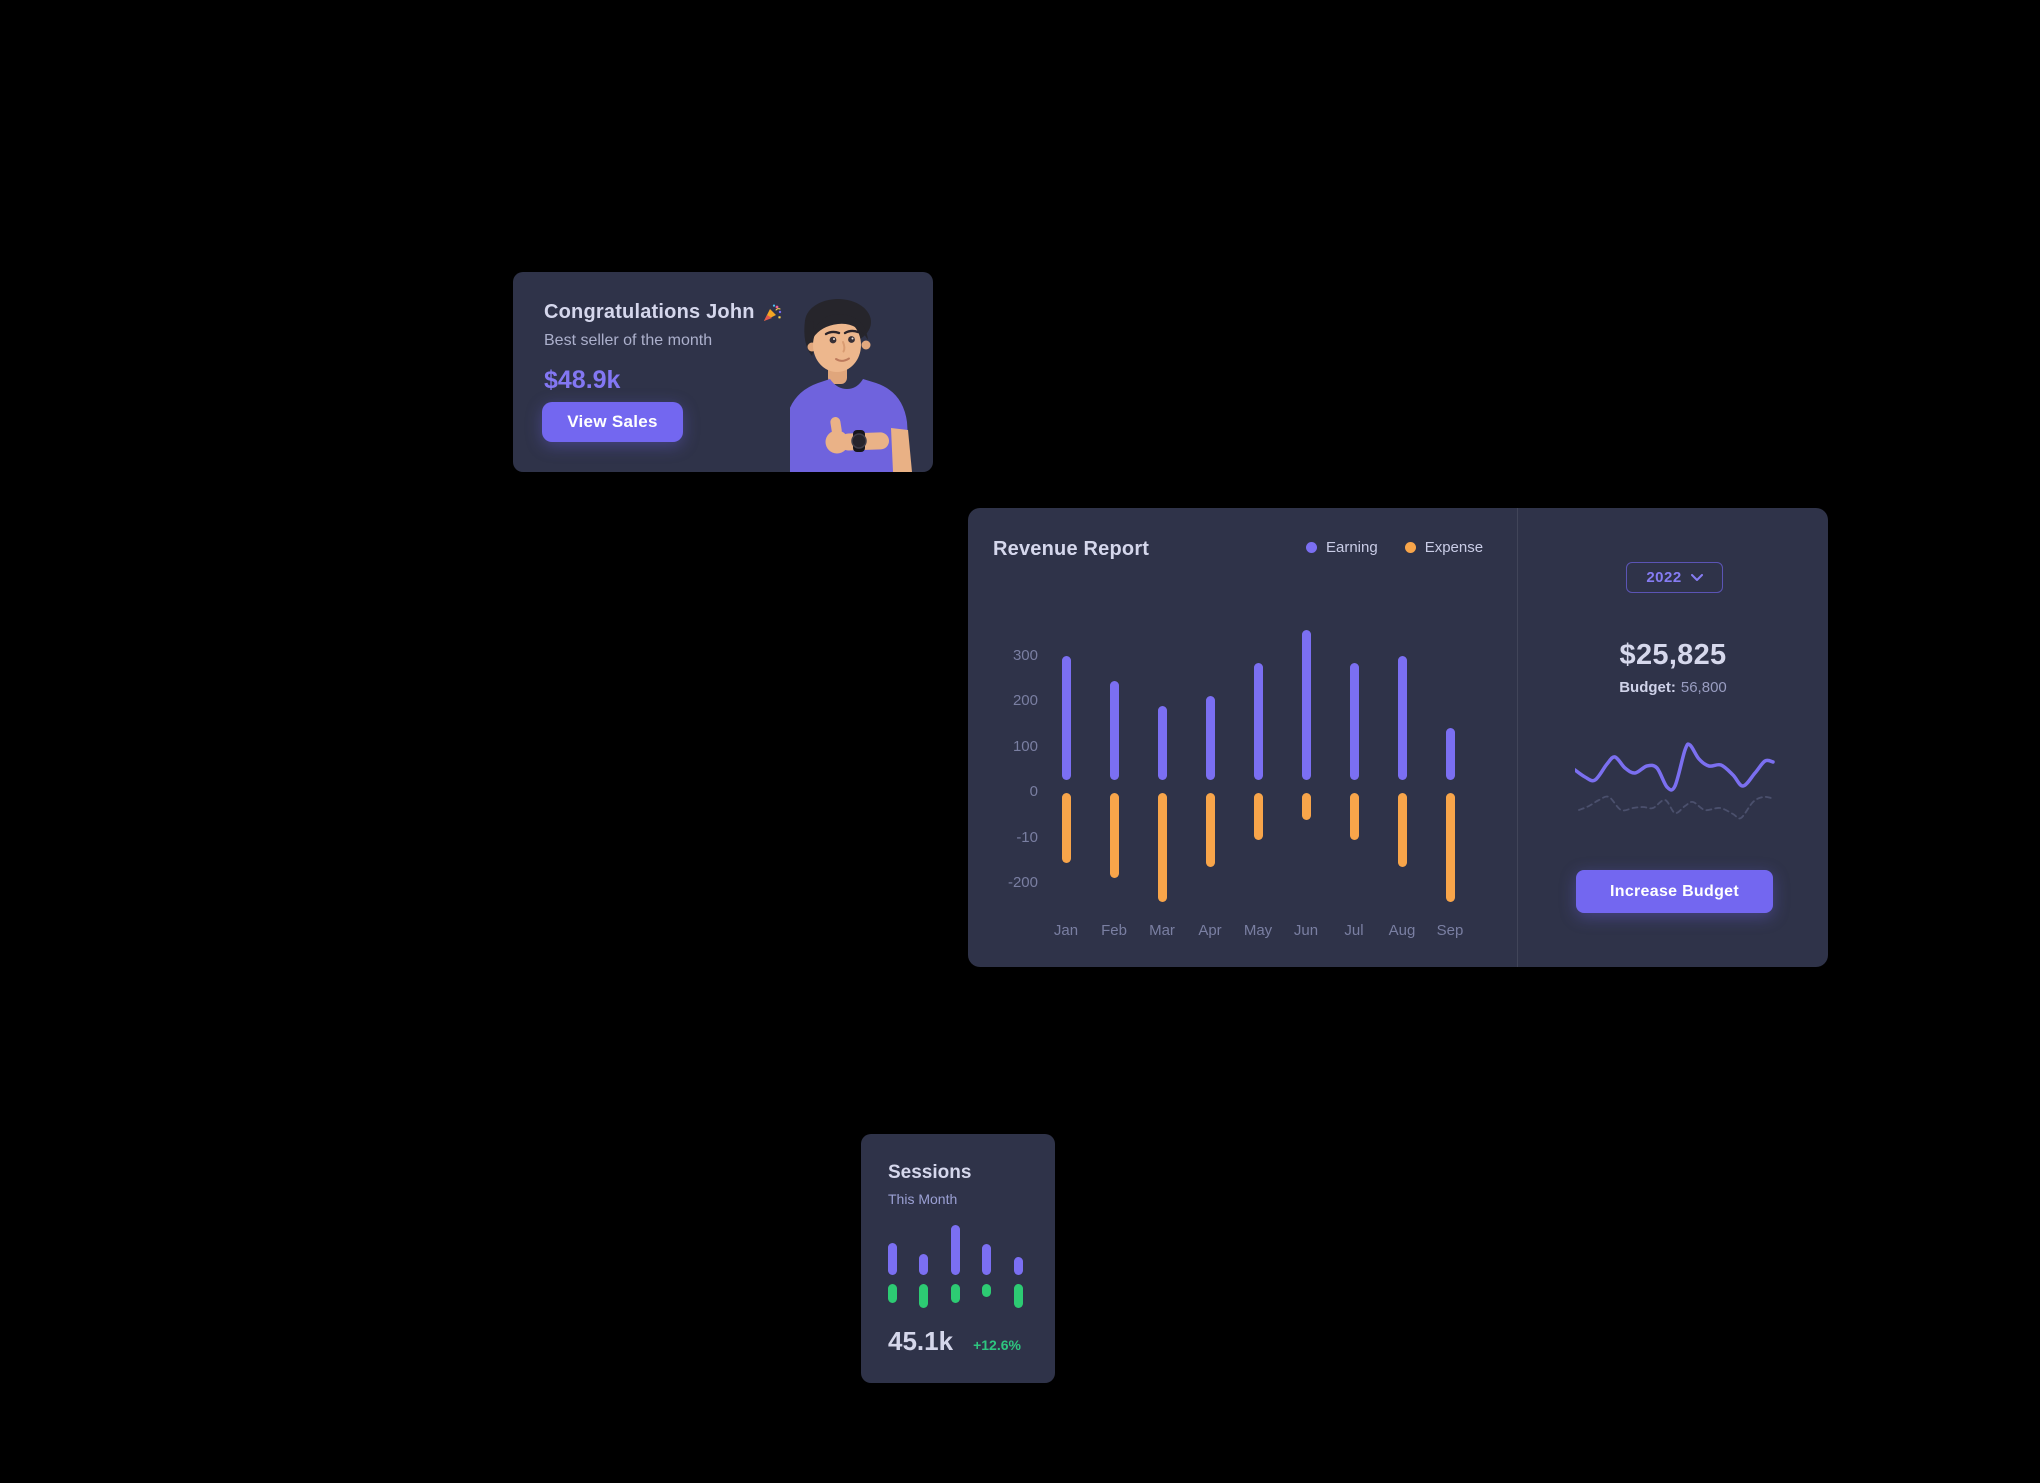  I want to click on y-axis-tick: 100, so click(1025, 746).